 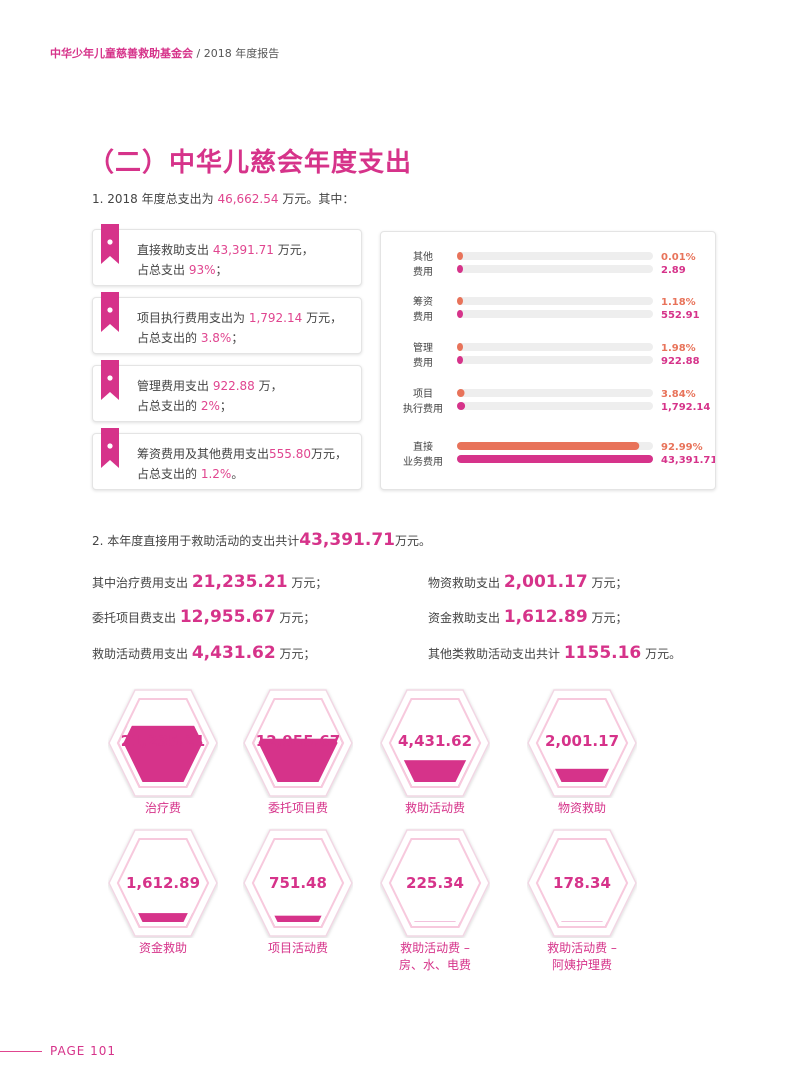 What do you see at coordinates (528, 617) in the screenshot?
I see `expenditure-item: 资金救助支出 1,612.89 万元；` at bounding box center [528, 617].